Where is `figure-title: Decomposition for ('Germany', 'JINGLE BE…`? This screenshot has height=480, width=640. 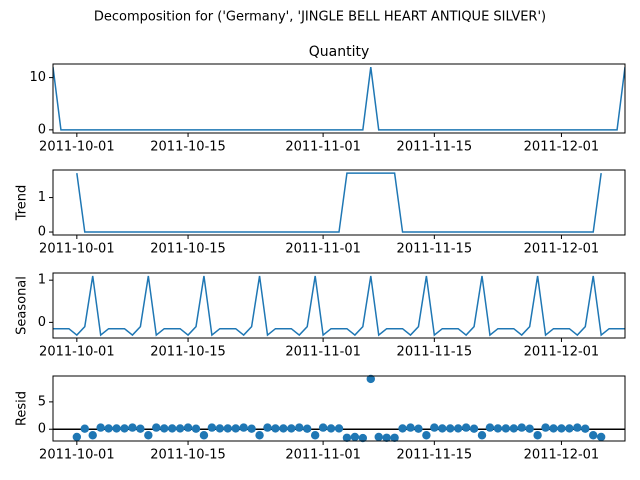
figure-title: Decomposition for ('Germany', 'JINGLE BE… is located at coordinates (320, 17).